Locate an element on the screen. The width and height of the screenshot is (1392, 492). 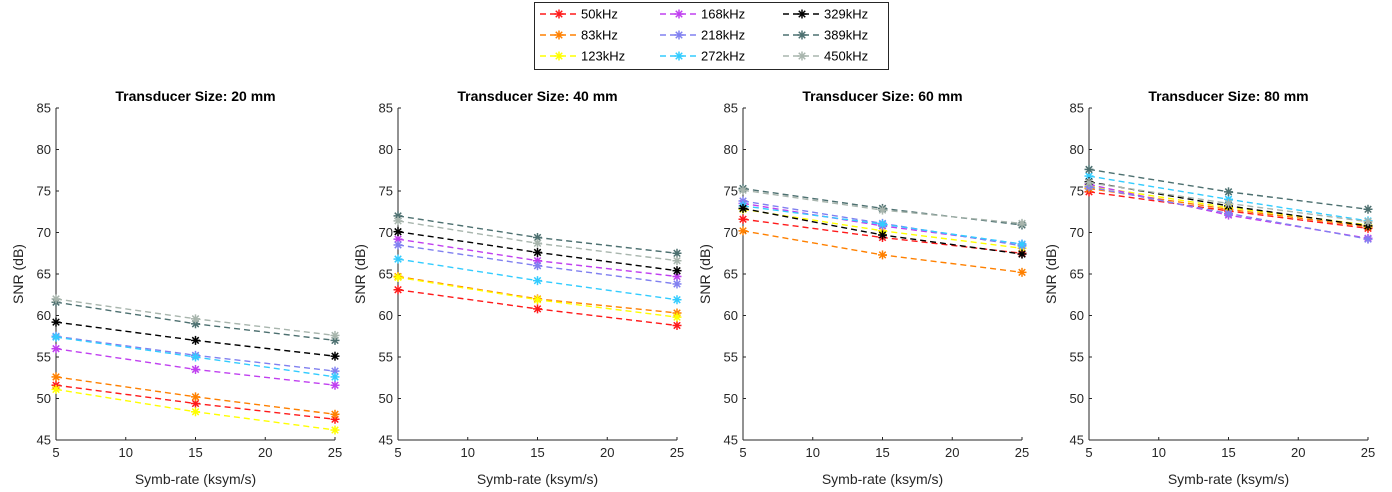
legend-label: 272kHz is located at coordinates (723, 56).